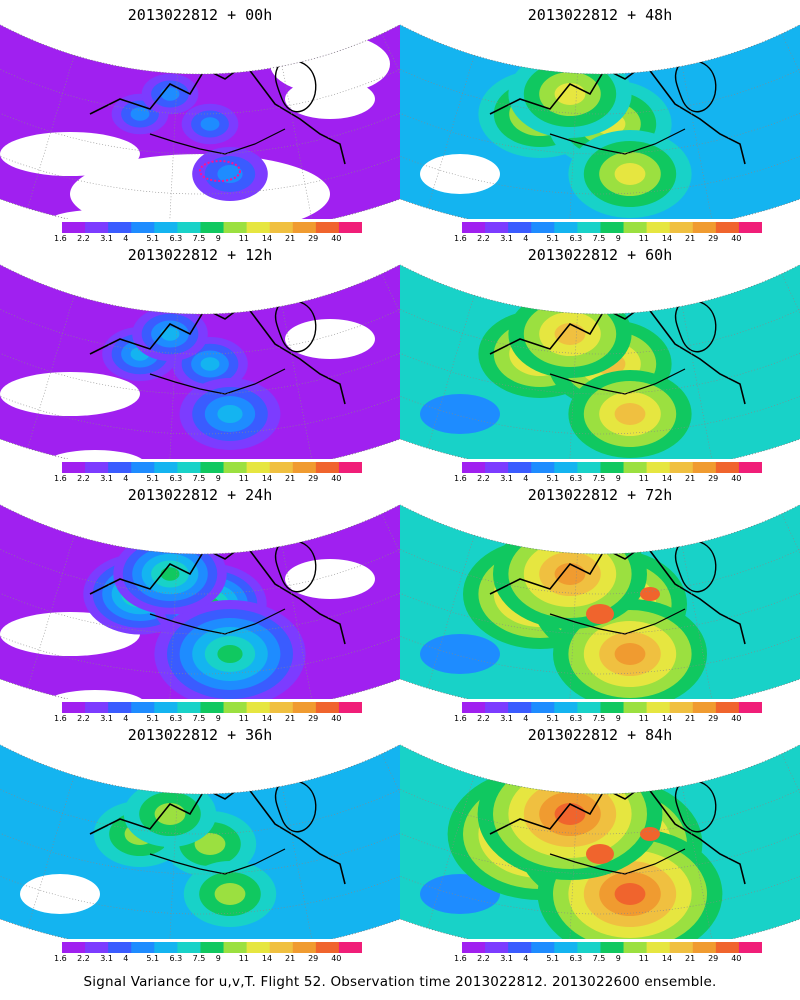 The height and width of the screenshot is (1000, 800). Describe the element at coordinates (695, 566) in the screenshot. I see `greenland-outline` at that location.